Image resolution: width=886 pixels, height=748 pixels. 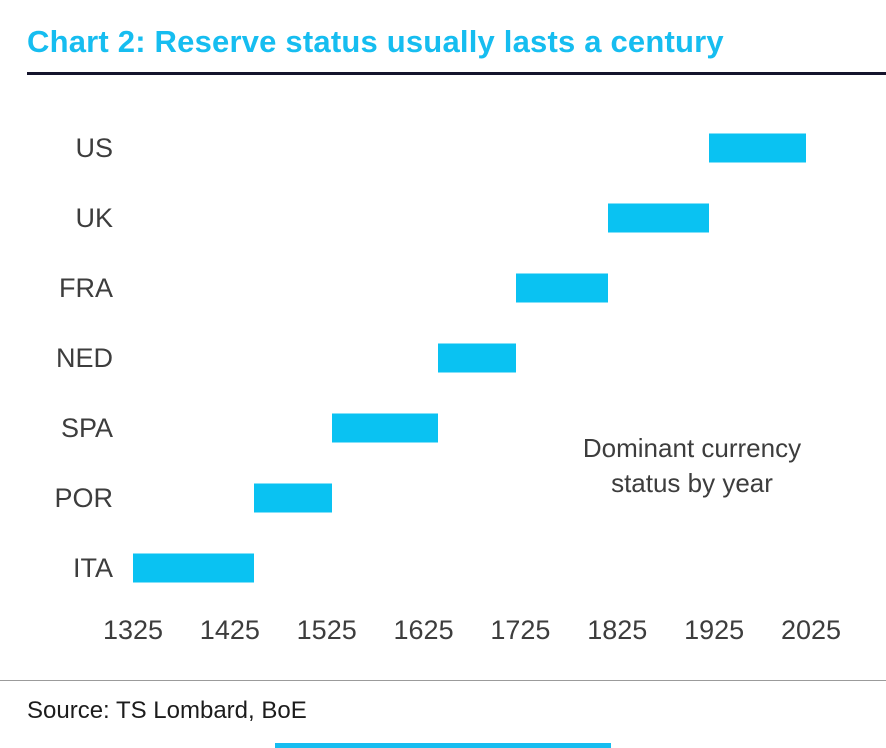 What do you see at coordinates (423, 630) in the screenshot?
I see `x-tick-label: 1625` at bounding box center [423, 630].